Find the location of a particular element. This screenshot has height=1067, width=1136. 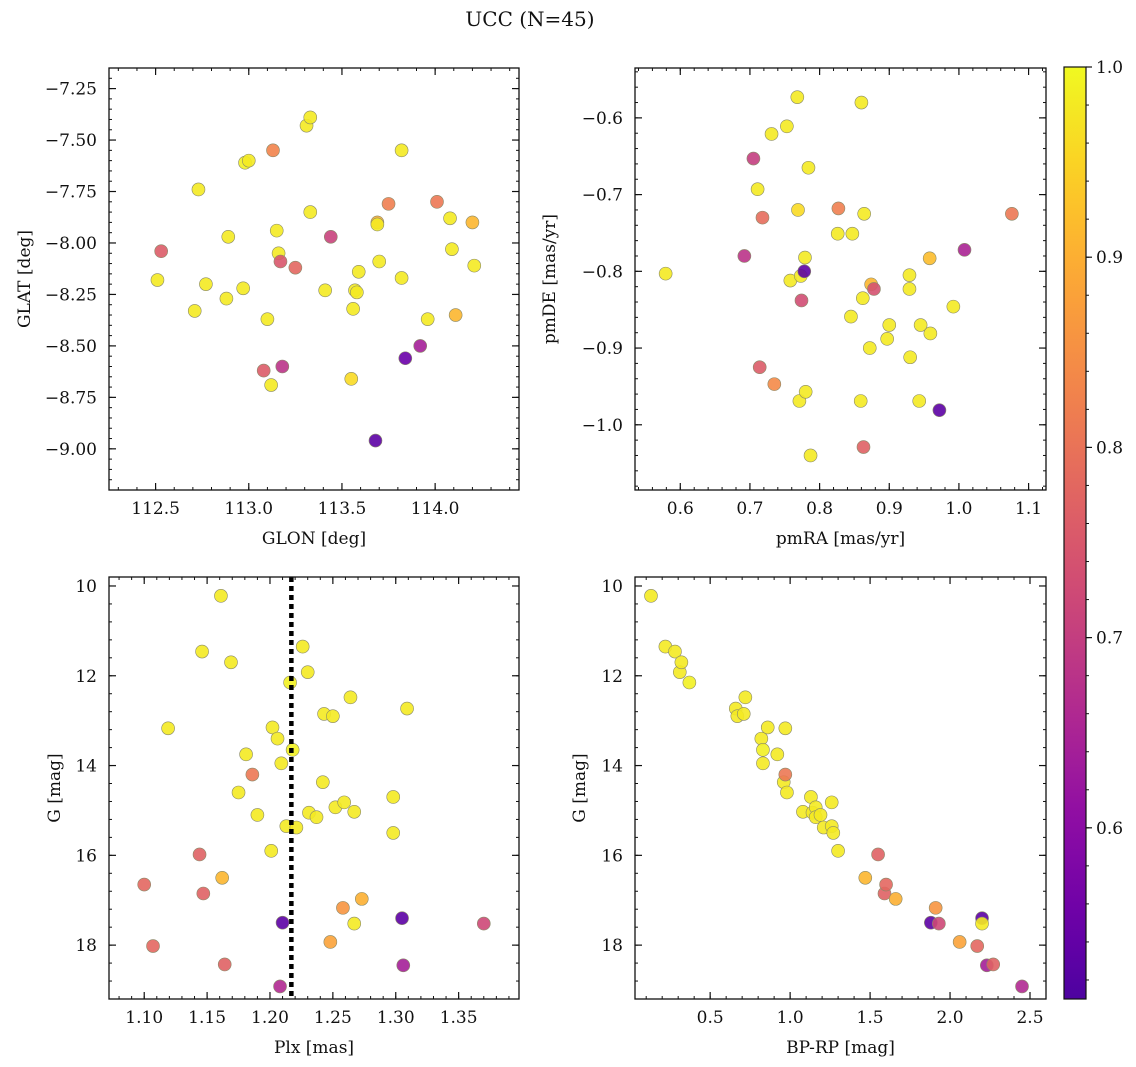

colorbar-tick-label: 1.0 is located at coordinates (1109, 68).